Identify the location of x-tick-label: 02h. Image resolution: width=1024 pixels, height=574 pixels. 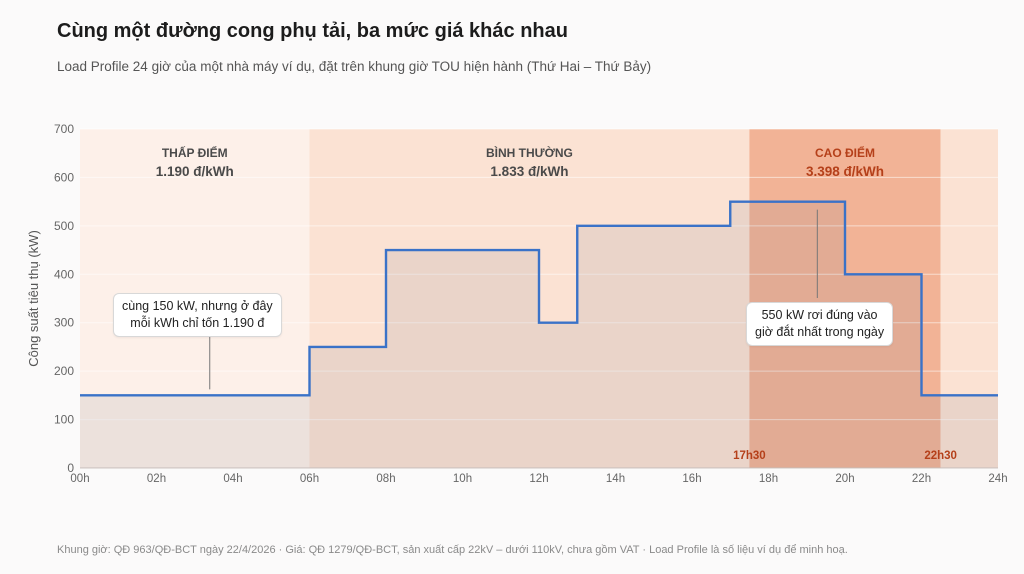
(156, 479).